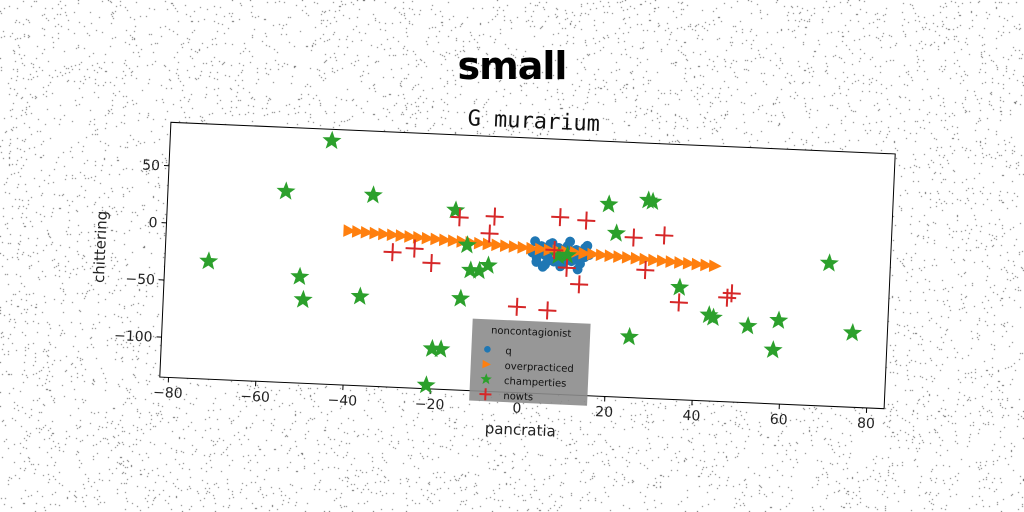 This screenshot has height=512, width=1024. I want to click on series-nowts, so click(562, 263).